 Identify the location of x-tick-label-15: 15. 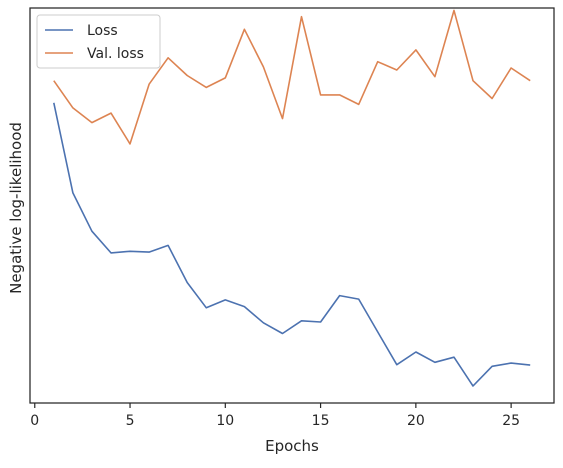
(321, 421).